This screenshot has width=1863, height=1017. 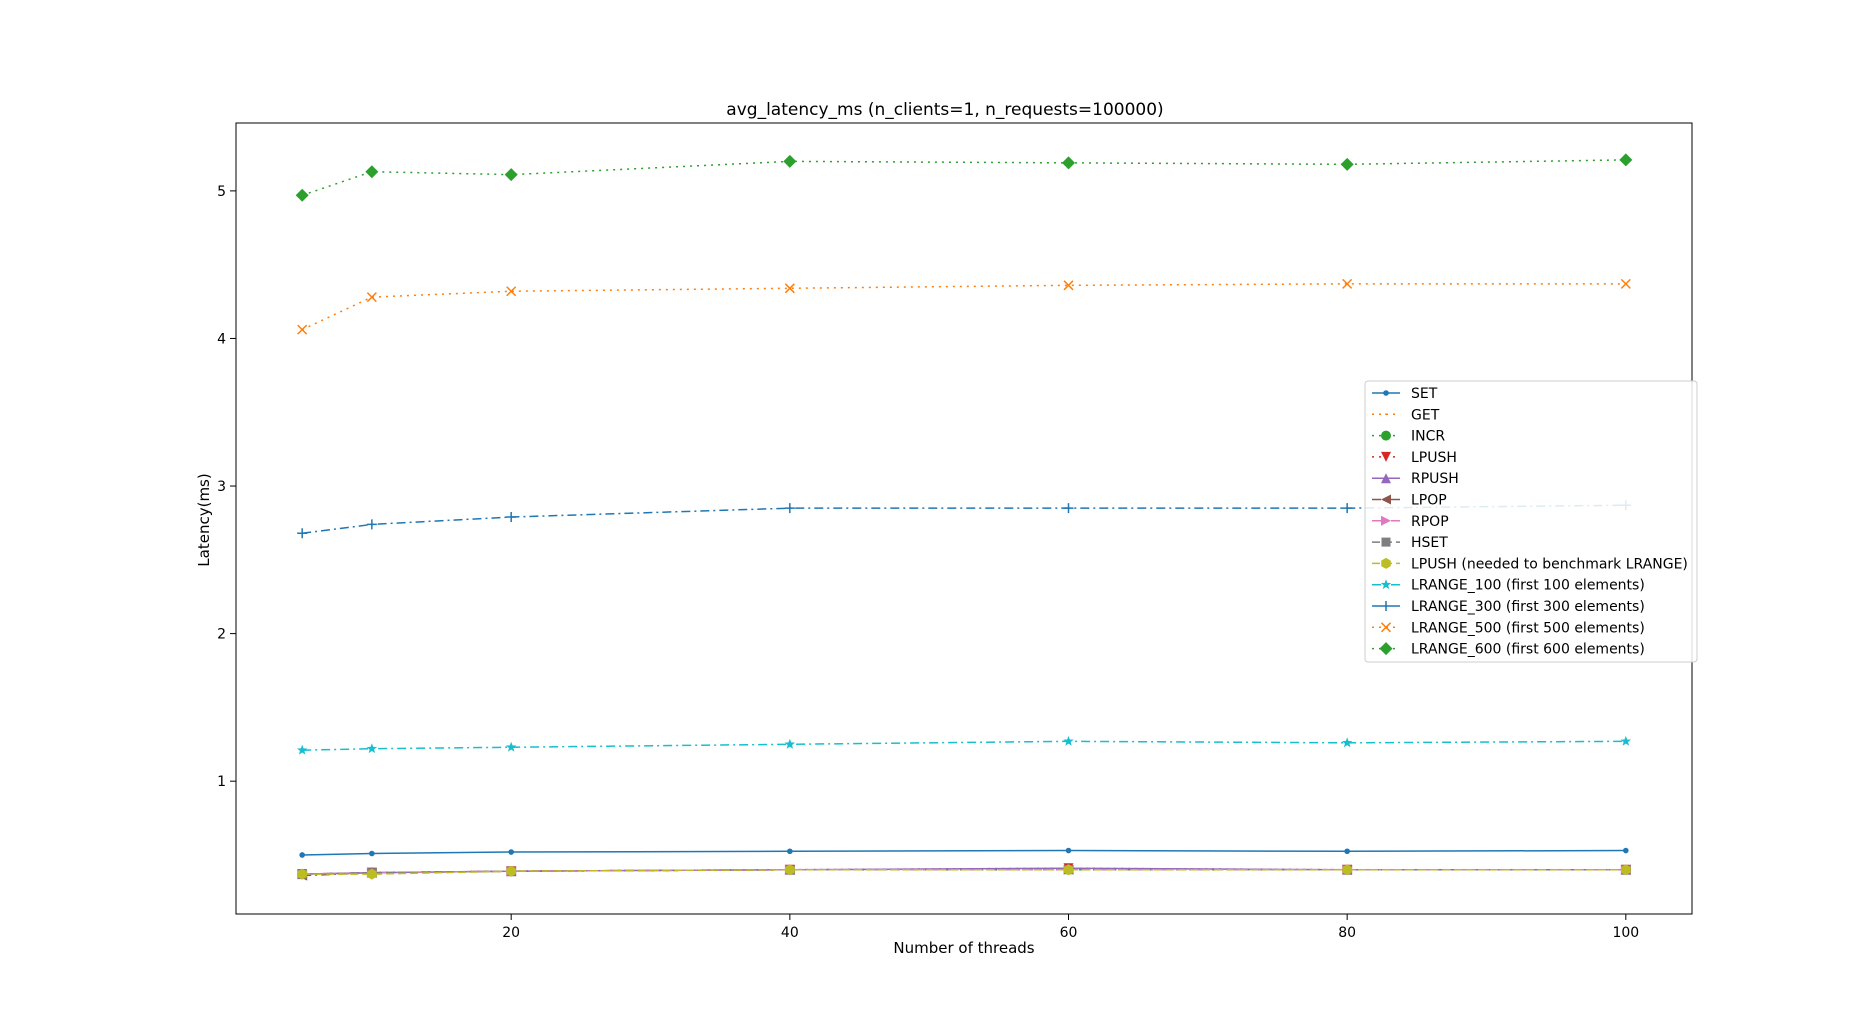 I want to click on legend-item: RPOP, so click(x=1410, y=522).